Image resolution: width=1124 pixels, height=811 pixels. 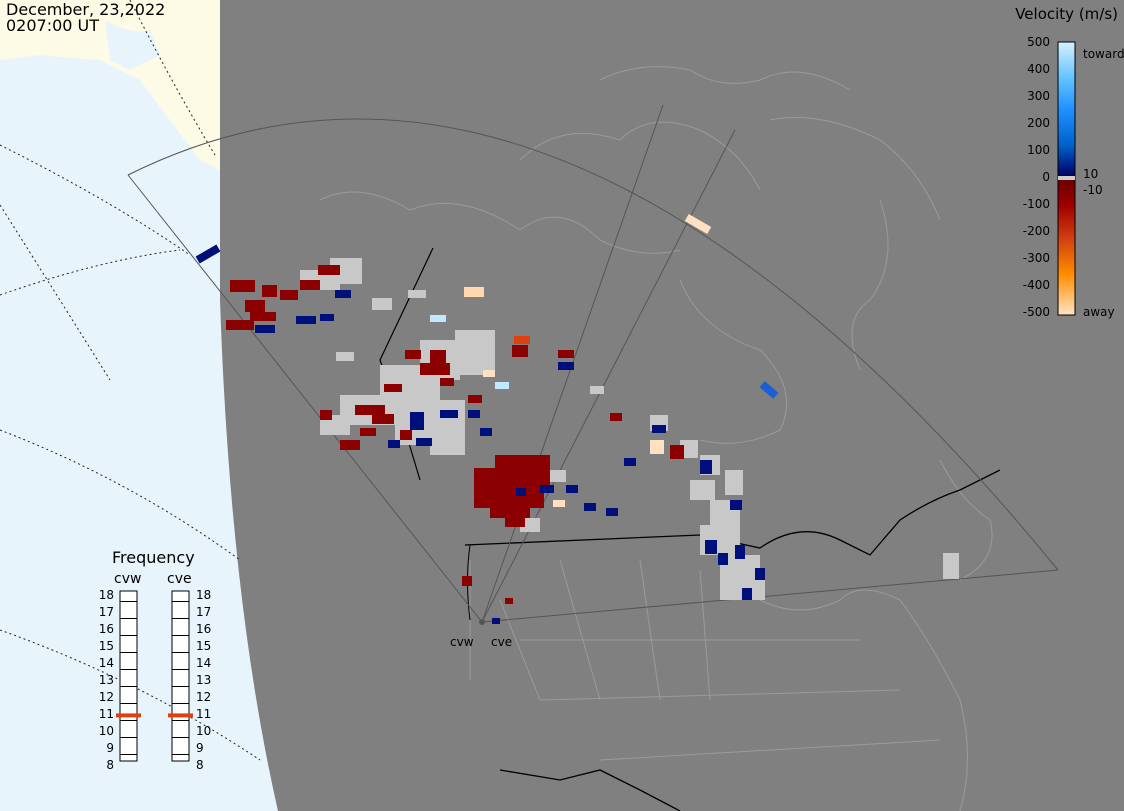 I want to click on velocity-tick-label: -200, so click(x=1036, y=231).